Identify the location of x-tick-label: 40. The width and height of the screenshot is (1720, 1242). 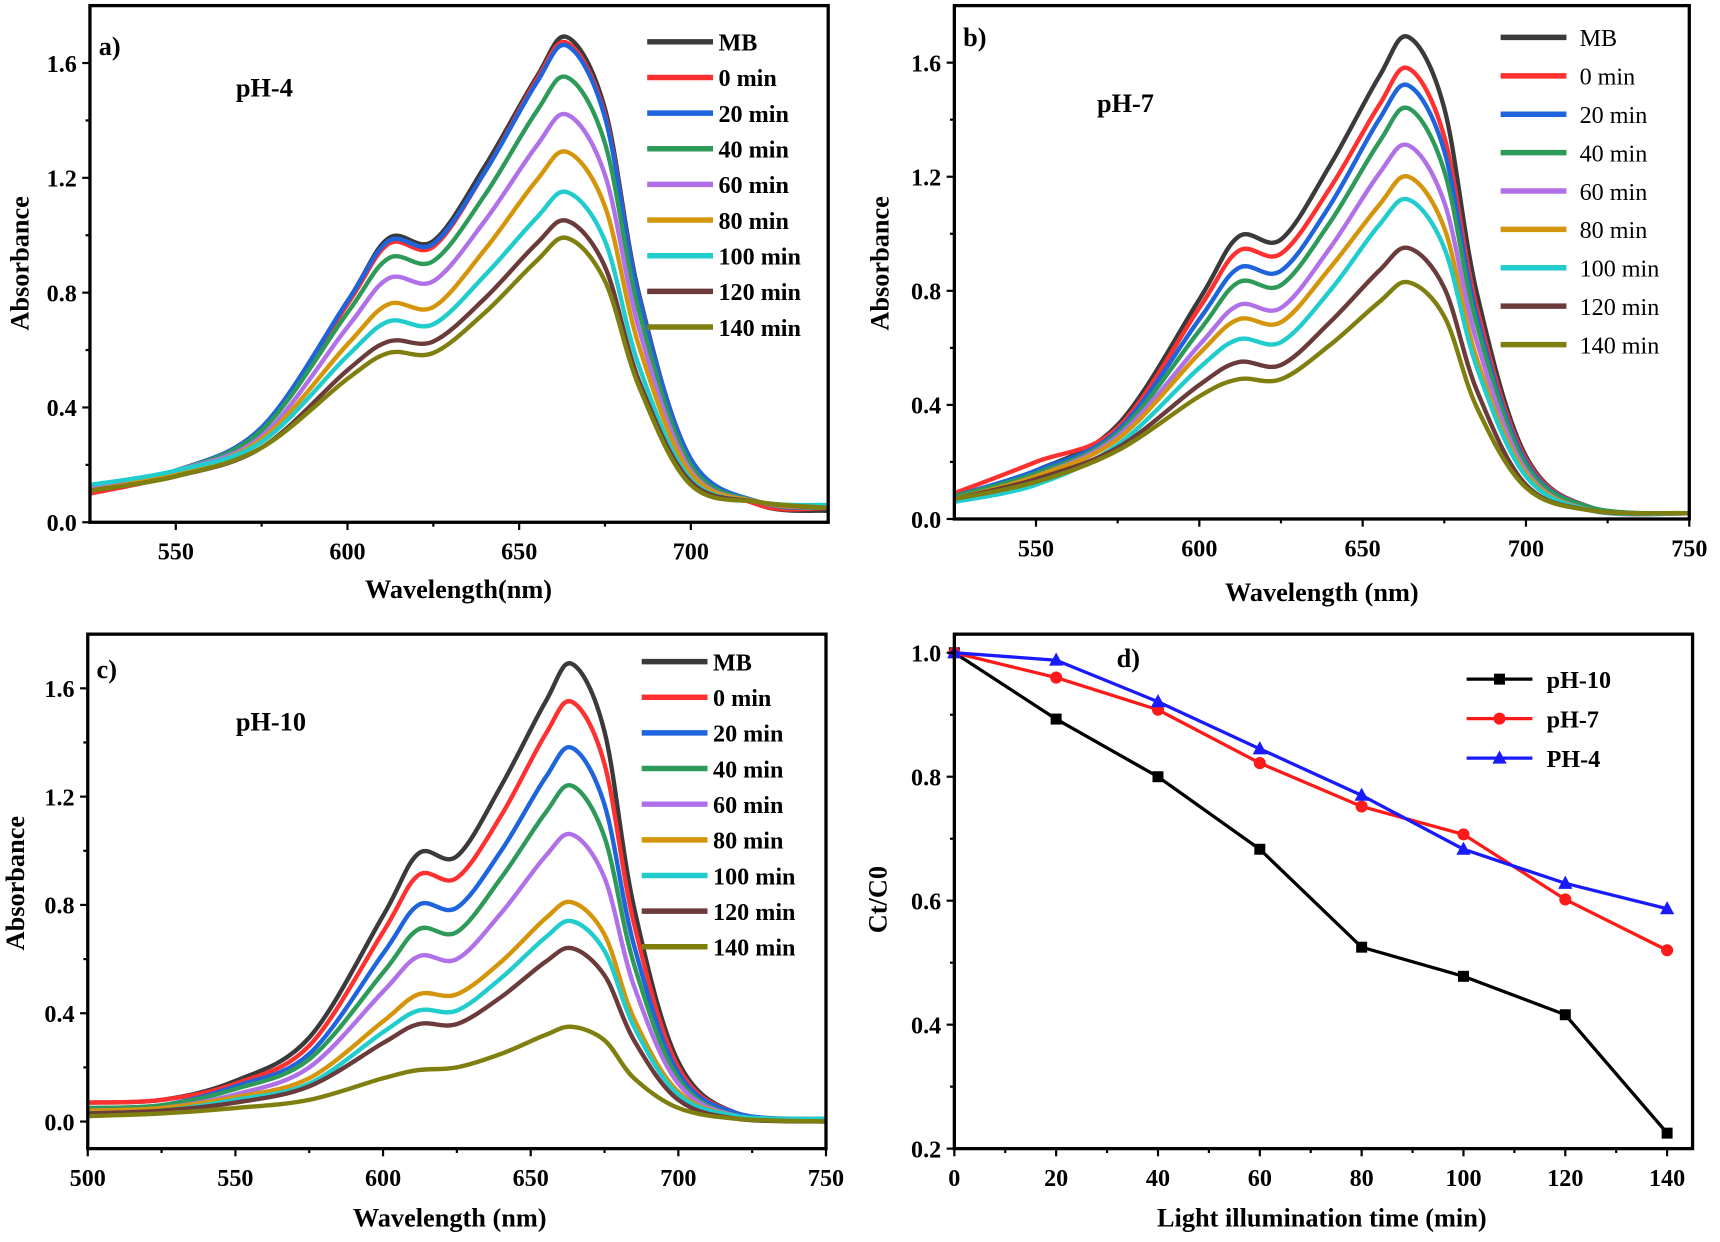
(1158, 1178).